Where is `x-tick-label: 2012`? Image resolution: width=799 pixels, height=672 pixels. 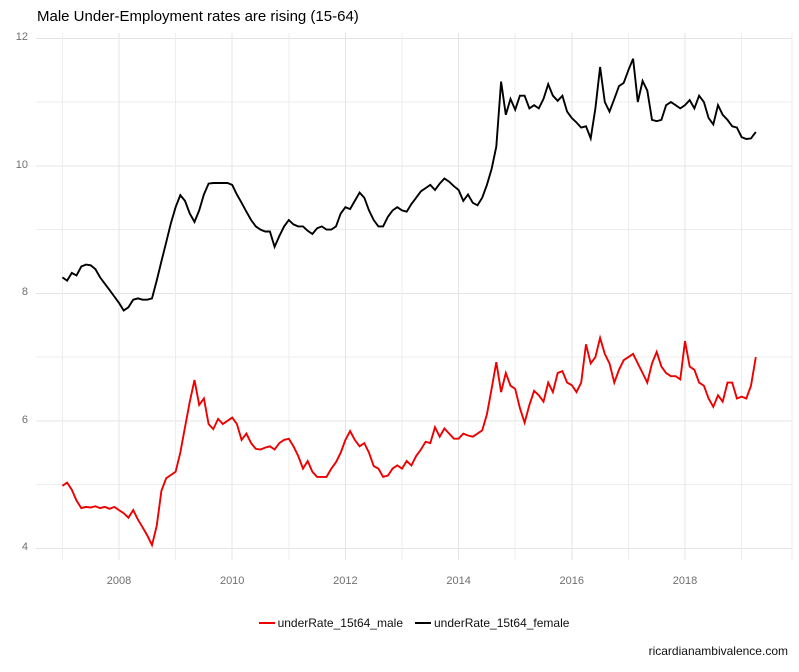
x-tick-label: 2012 is located at coordinates (345, 581).